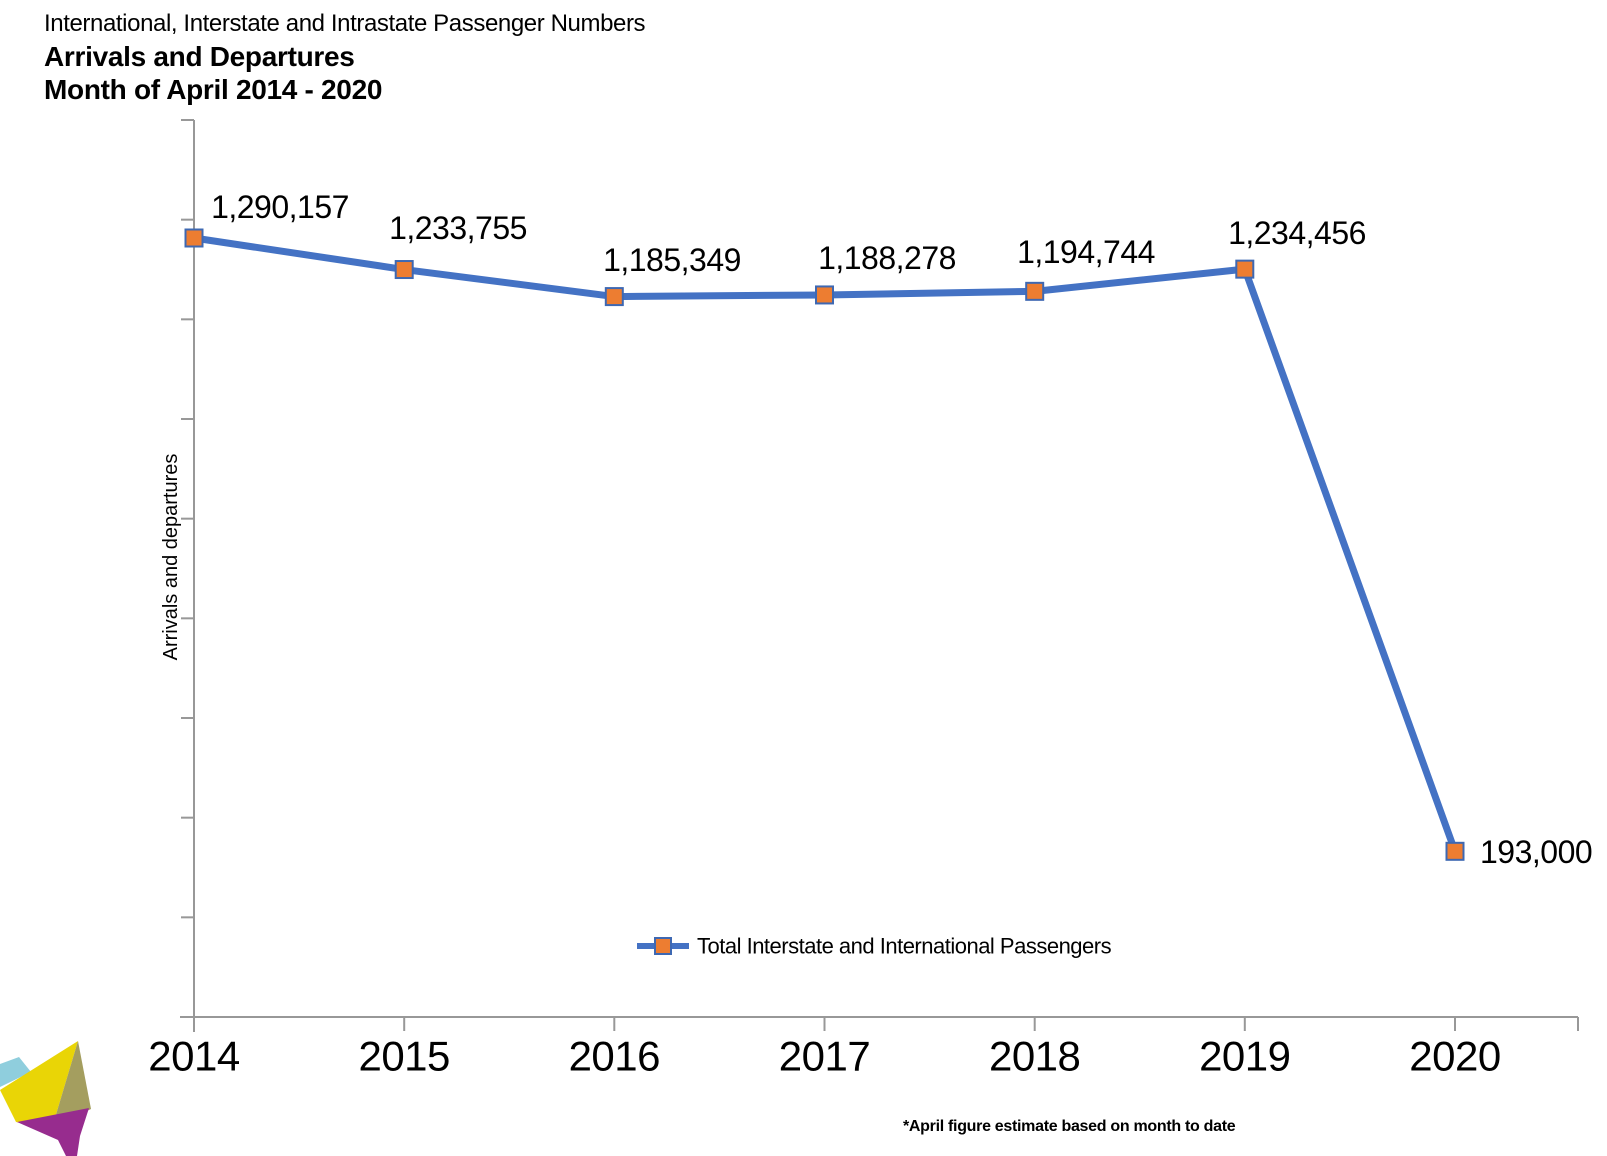  I want to click on logo-facet-sky, so click(15, 1072).